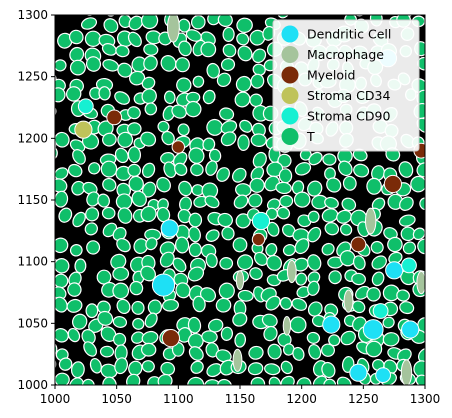 Image resolution: width=452 pixels, height=418 pixels. What do you see at coordinates (55, 399) in the screenshot?
I see `x-tick-label: 1000` at bounding box center [55, 399].